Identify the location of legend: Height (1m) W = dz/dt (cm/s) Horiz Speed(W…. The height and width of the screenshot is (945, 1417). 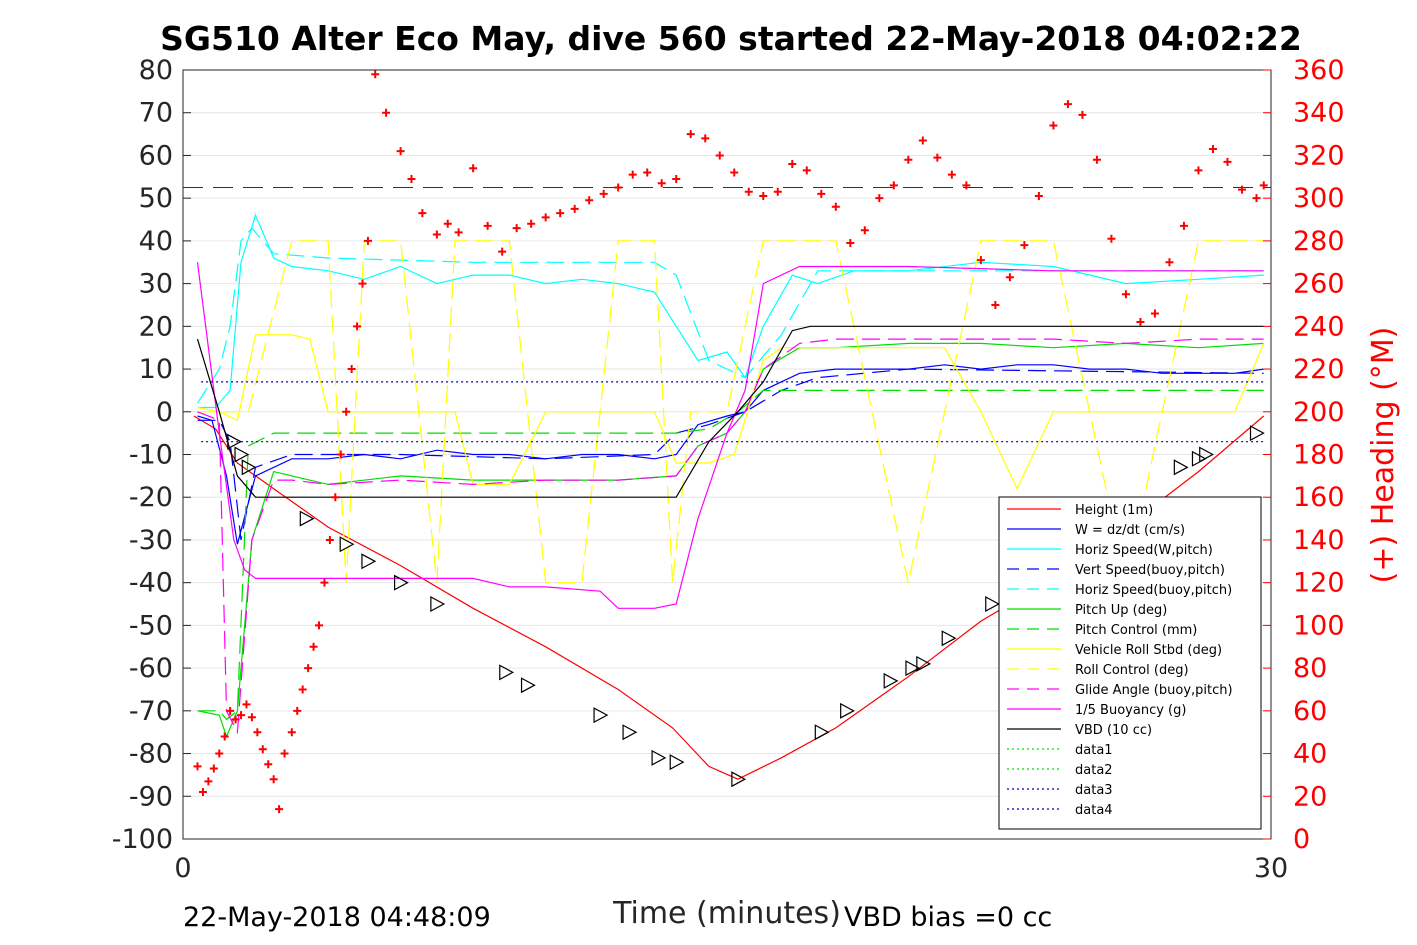
(1130, 663).